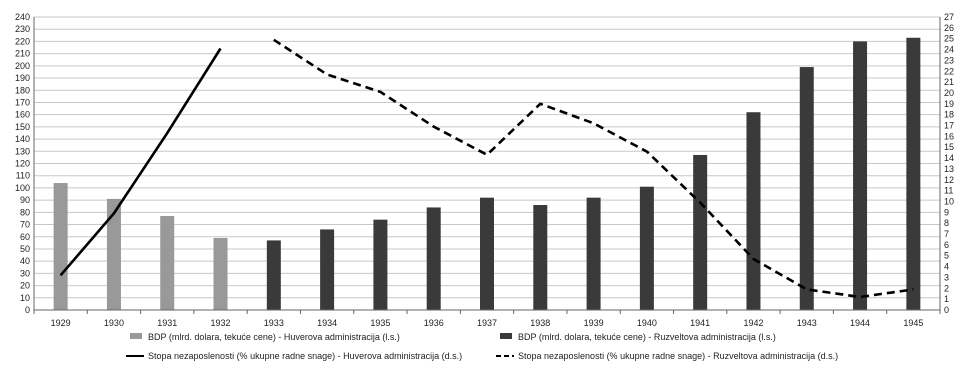 This screenshot has width=962, height=369. Describe the element at coordinates (22, 188) in the screenshot. I see `y-left-tick-label: 100` at that location.